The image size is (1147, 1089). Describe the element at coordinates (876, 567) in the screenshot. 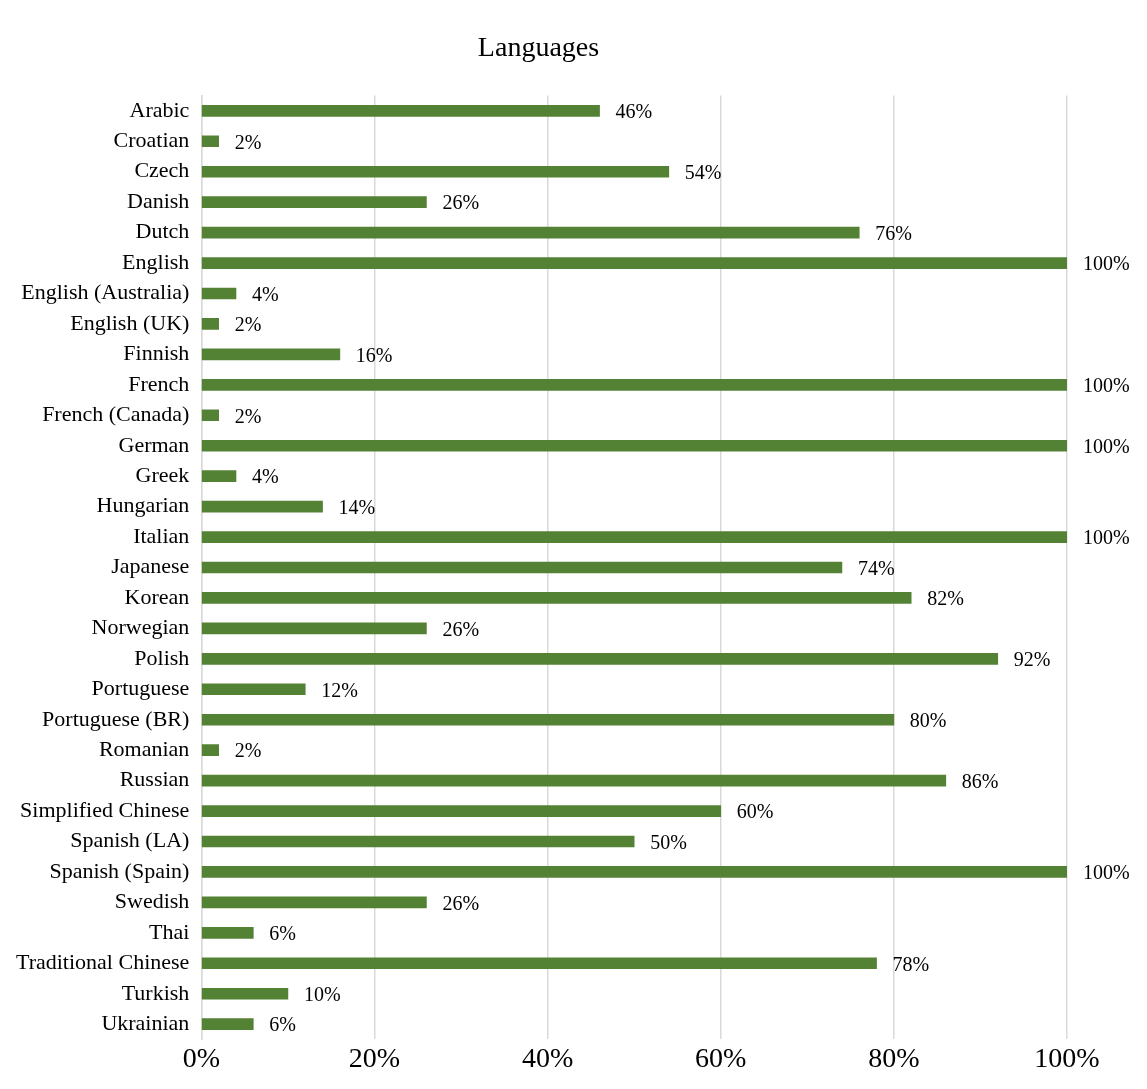

I see `data-label: 74%` at that location.